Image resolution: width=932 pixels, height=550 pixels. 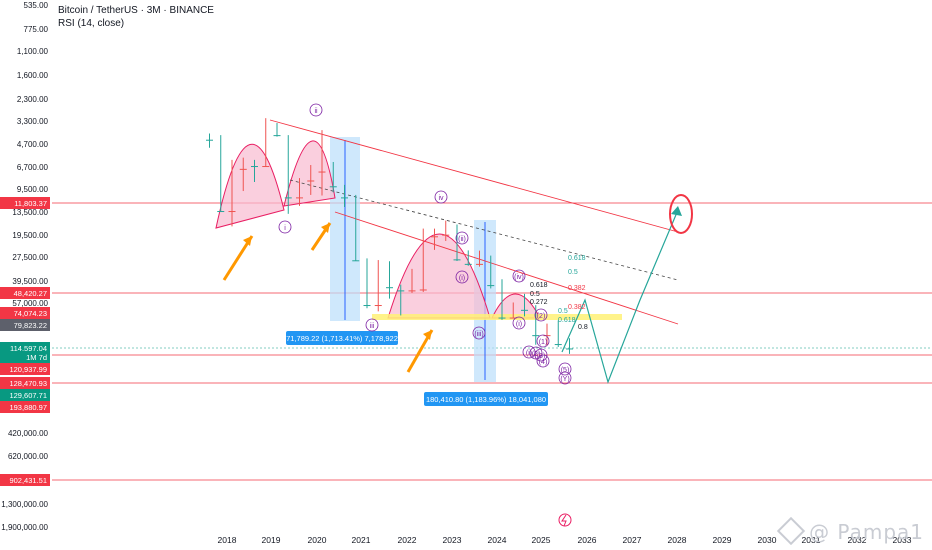 I want to click on wave-label: (5), so click(x=565, y=370).